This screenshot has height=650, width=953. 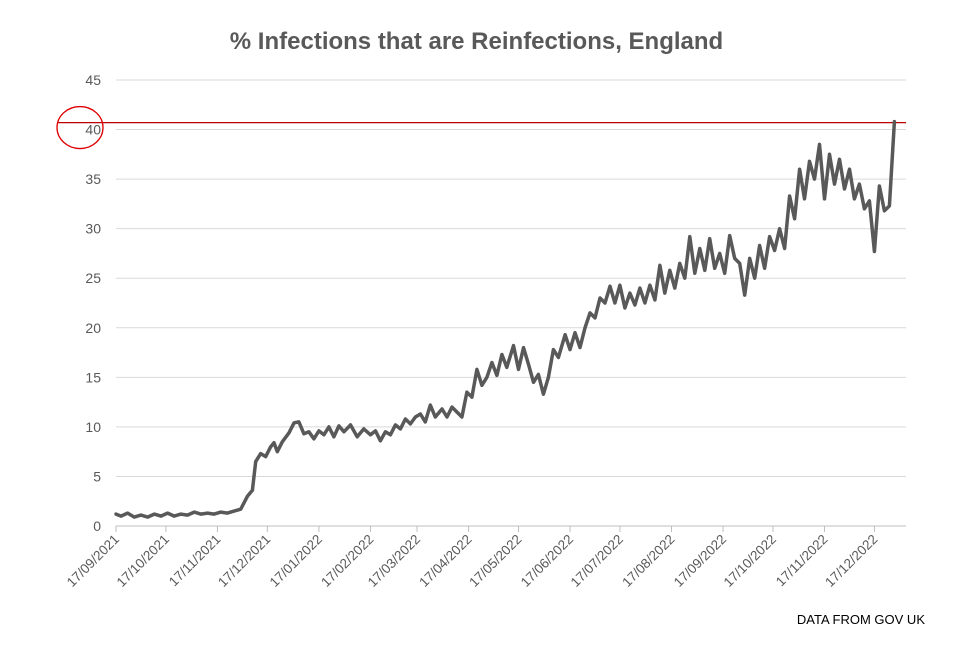 What do you see at coordinates (93, 561) in the screenshot?
I see `x-tick-label: 17/09/2021` at bounding box center [93, 561].